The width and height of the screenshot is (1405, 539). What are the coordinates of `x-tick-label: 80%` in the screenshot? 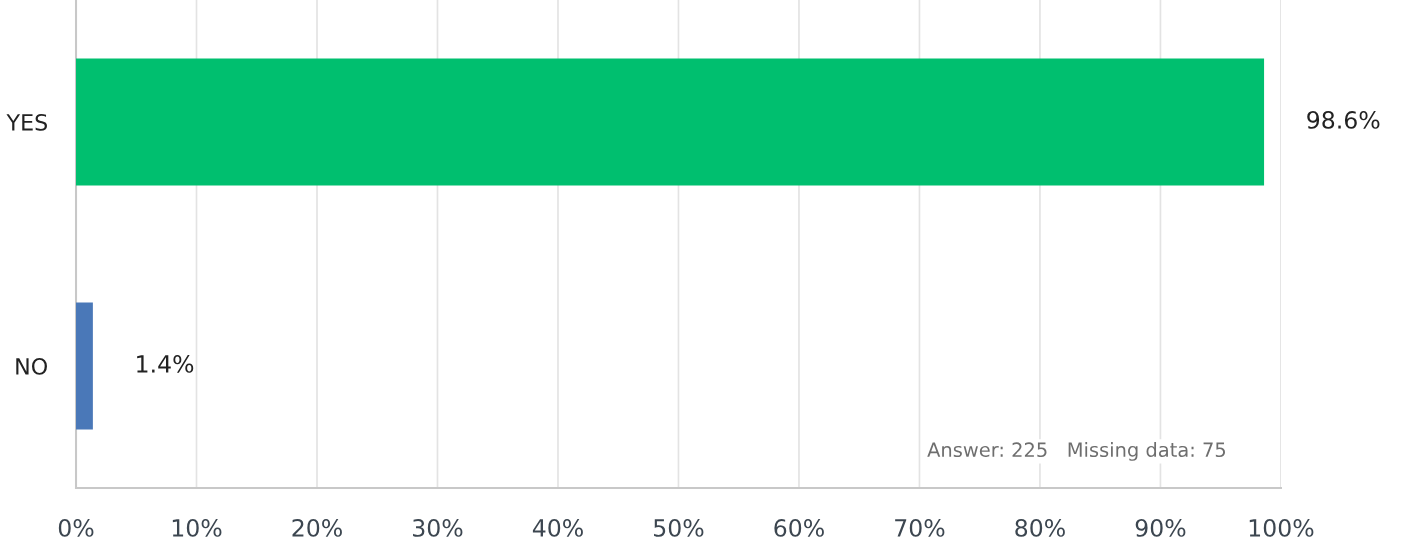 It's located at (1040, 527).